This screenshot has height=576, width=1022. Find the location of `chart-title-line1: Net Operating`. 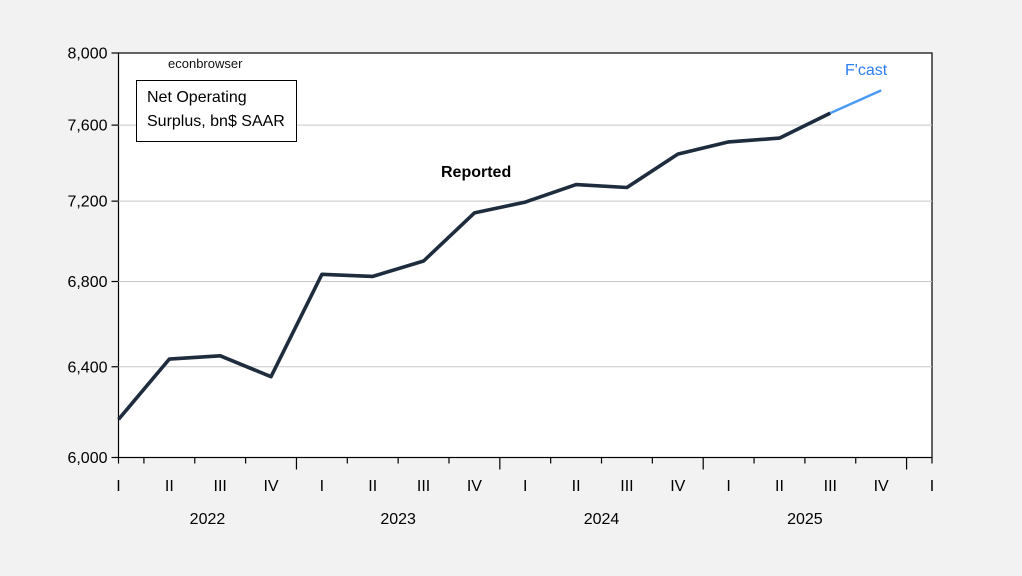

chart-title-line1: Net Operating is located at coordinates (197, 97).